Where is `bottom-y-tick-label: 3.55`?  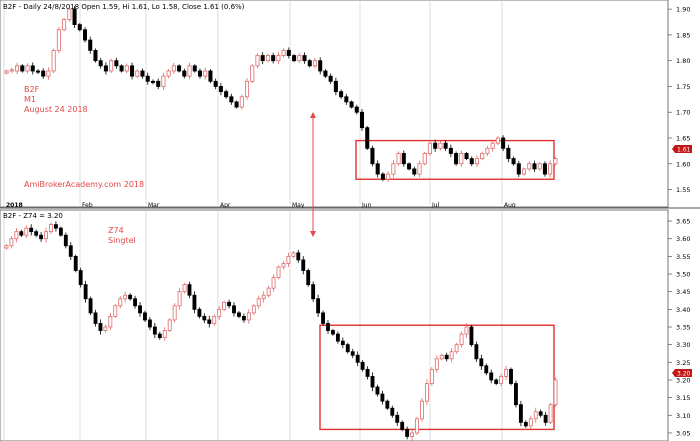
bottom-y-tick-label: 3.55 is located at coordinates (683, 257).